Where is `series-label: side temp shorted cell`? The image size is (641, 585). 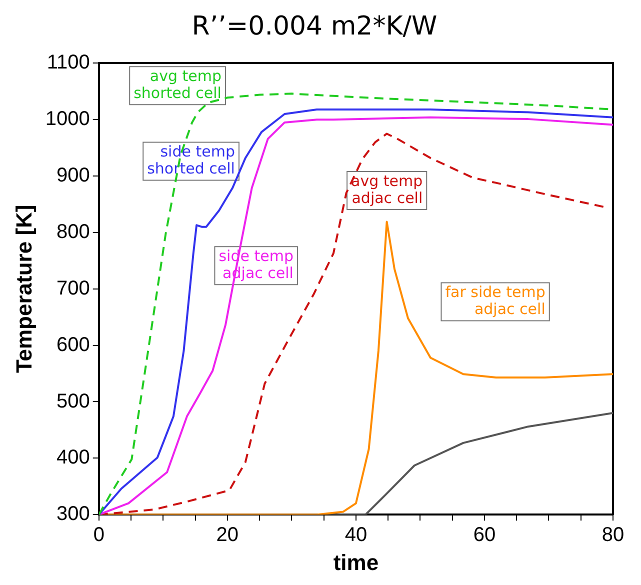 series-label: side temp shorted cell is located at coordinates (191, 160).